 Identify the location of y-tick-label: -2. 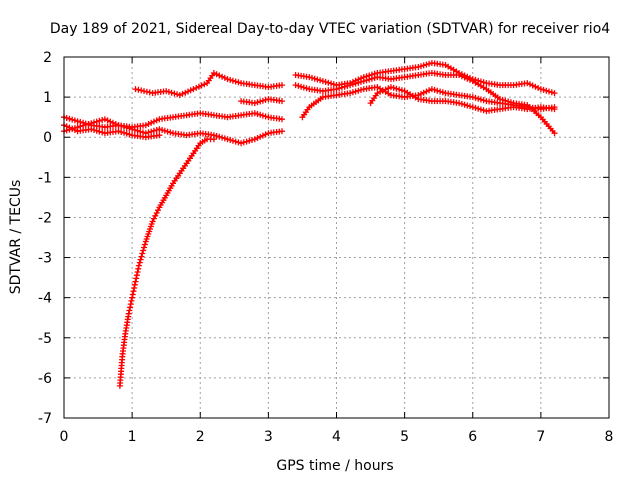
(45, 218).